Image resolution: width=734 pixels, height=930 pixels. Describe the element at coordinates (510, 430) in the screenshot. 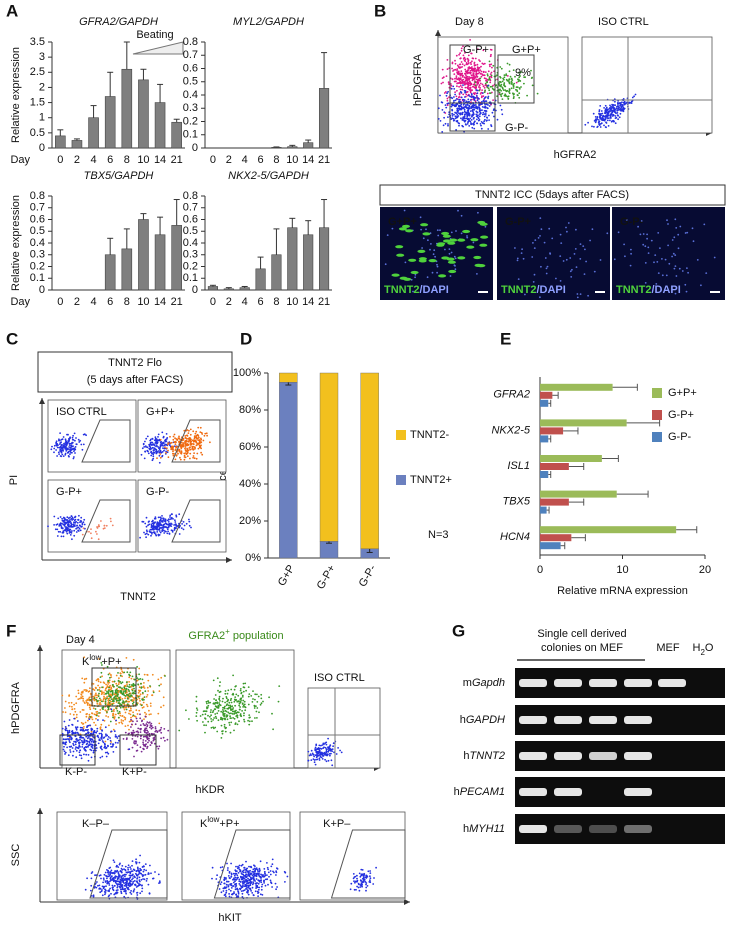

I see `y-tick-label: NKX2-5` at that location.